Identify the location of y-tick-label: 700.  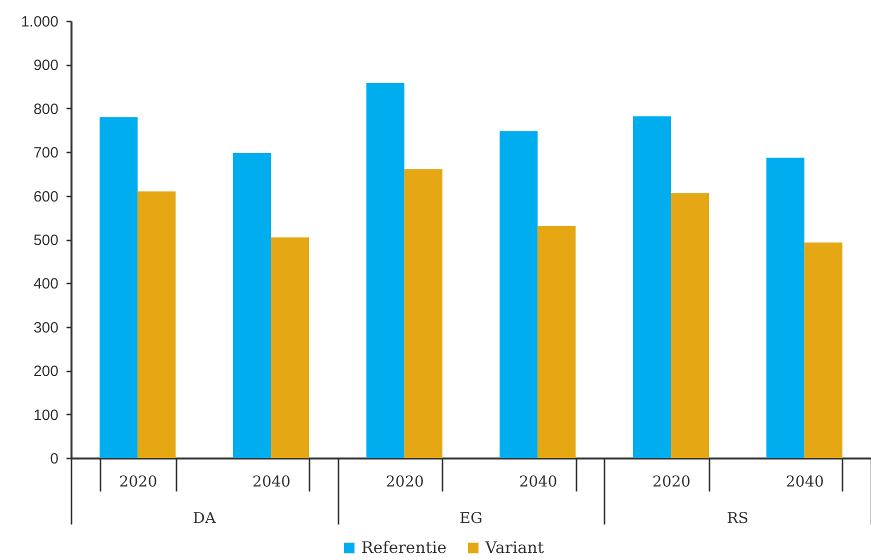
(45, 153).